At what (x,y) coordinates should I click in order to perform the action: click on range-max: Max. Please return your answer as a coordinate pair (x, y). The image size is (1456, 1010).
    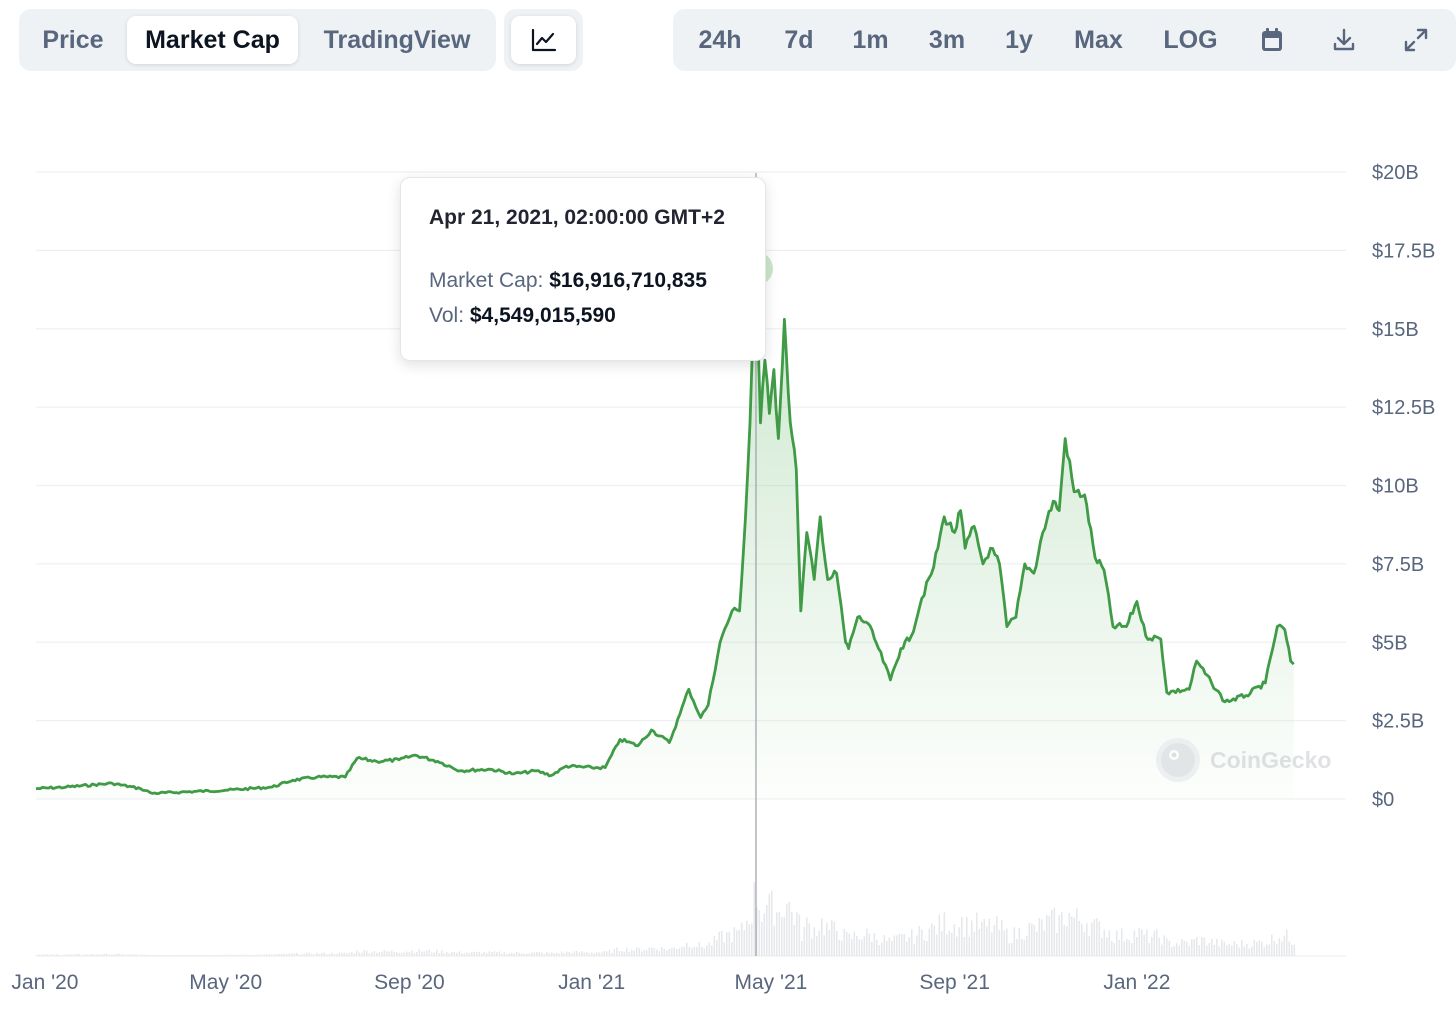
    Looking at the image, I should click on (1098, 40).